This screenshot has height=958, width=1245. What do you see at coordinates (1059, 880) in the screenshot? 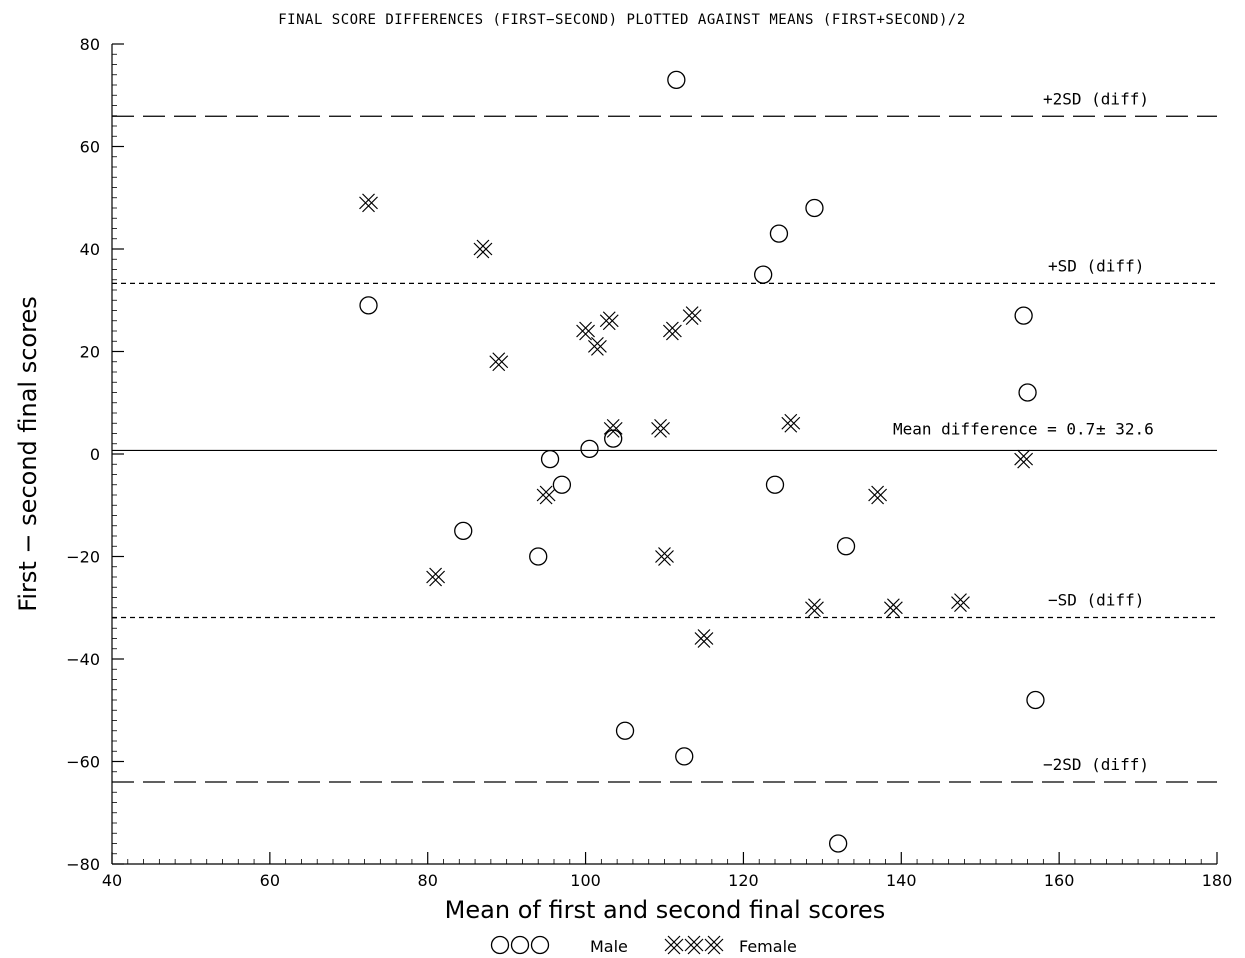
I see `x-tick-label: 160` at bounding box center [1059, 880].